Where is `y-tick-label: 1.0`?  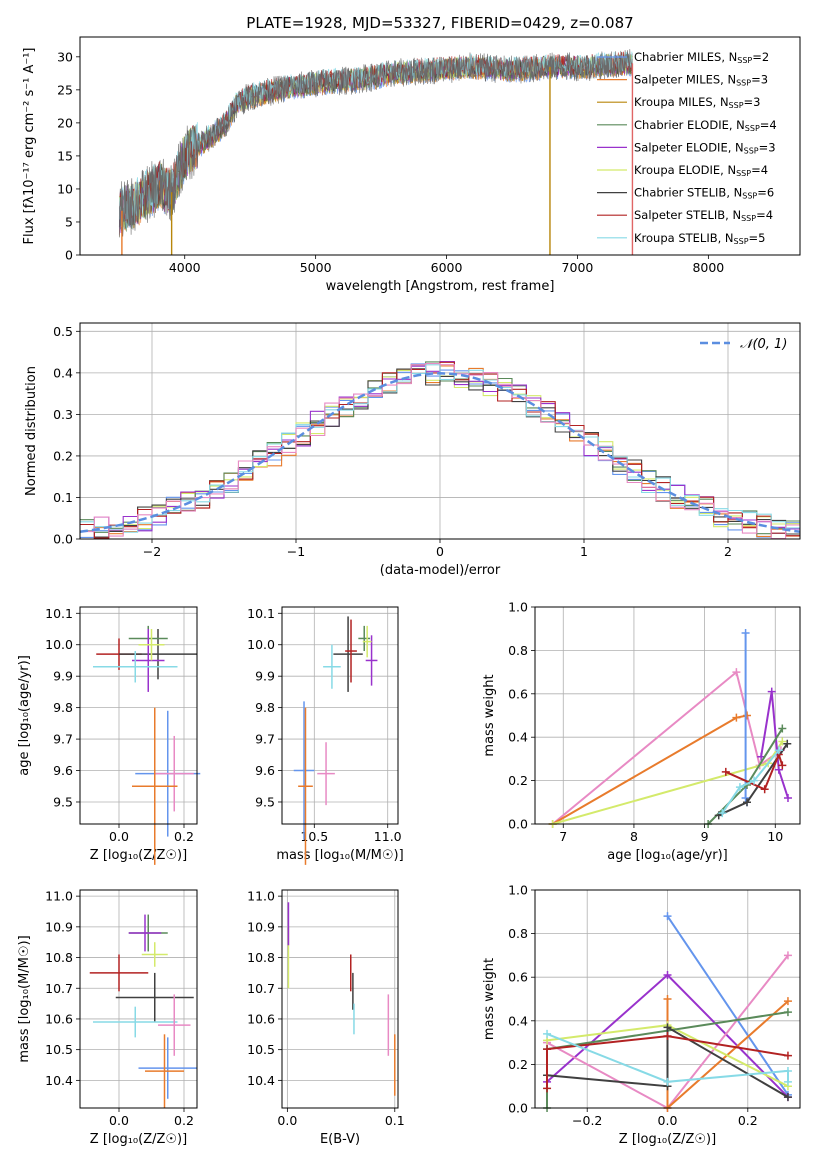
y-tick-label: 1.0 is located at coordinates (518, 607).